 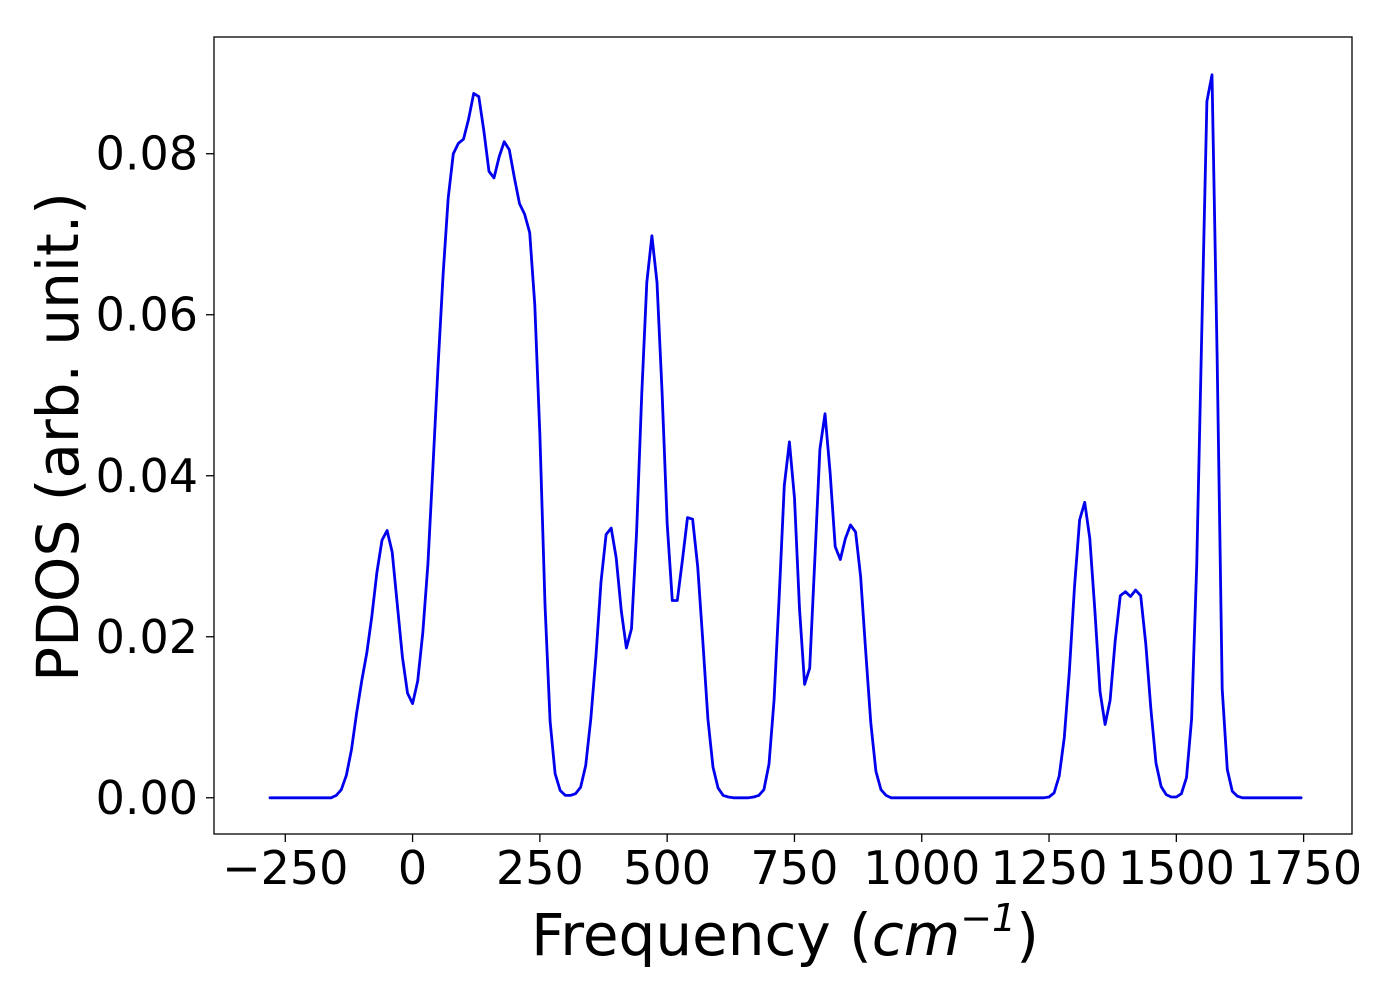 I want to click on x-axis-title-text: Frequency (, so click(x=701, y=935).